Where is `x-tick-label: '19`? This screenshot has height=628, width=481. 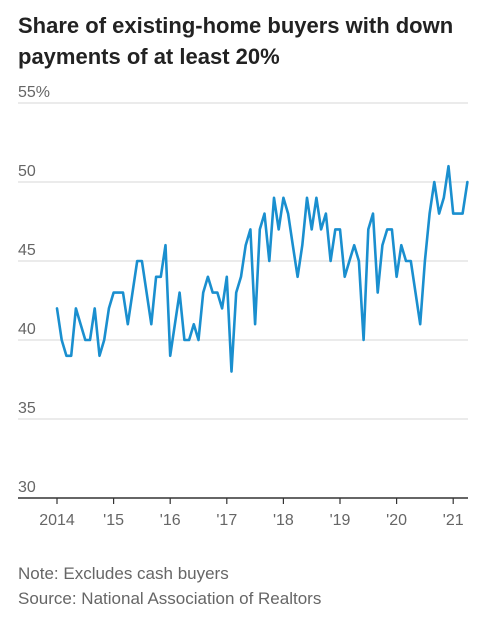 x-tick-label: '19 is located at coordinates (340, 520).